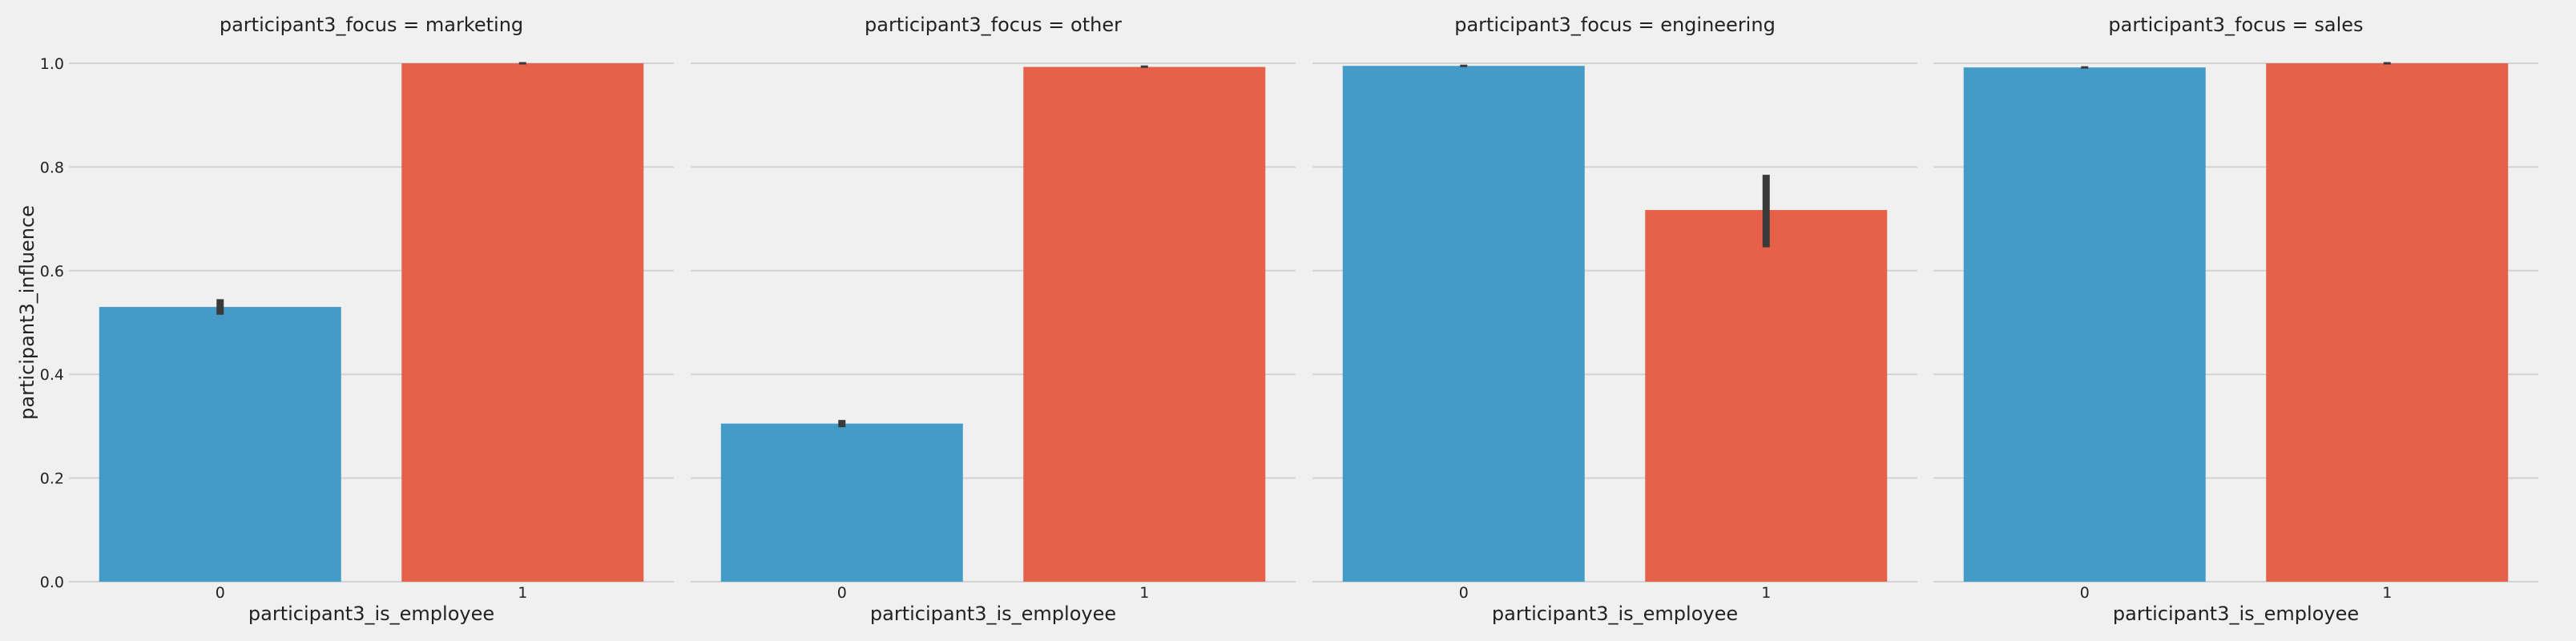 This screenshot has height=641, width=2576. Describe the element at coordinates (52, 167) in the screenshot. I see `y-tick-label: 0.8` at that location.